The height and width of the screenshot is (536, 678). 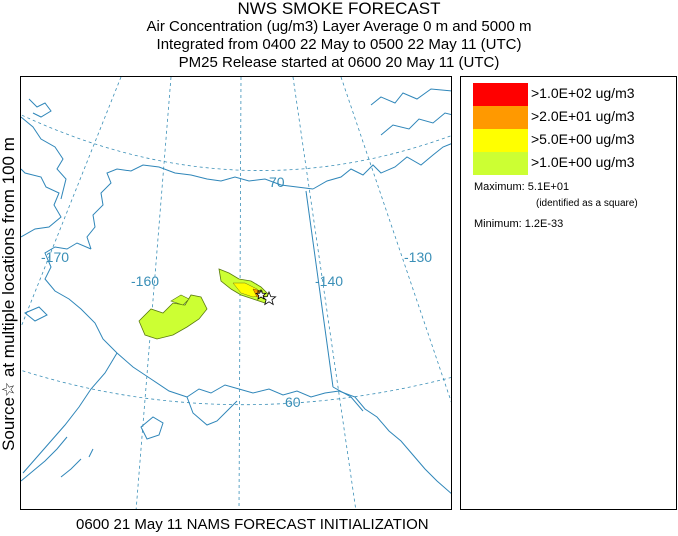 What do you see at coordinates (41, 203) in the screenshot?
I see `chukotka-coast` at bounding box center [41, 203].